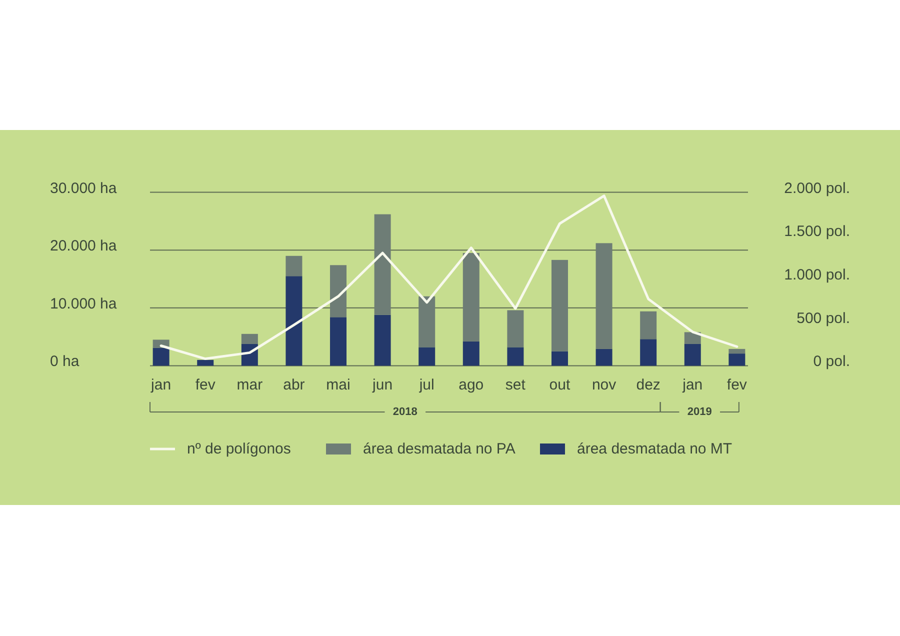  What do you see at coordinates (699, 412) in the screenshot?
I see `text: 2019` at bounding box center [699, 412].